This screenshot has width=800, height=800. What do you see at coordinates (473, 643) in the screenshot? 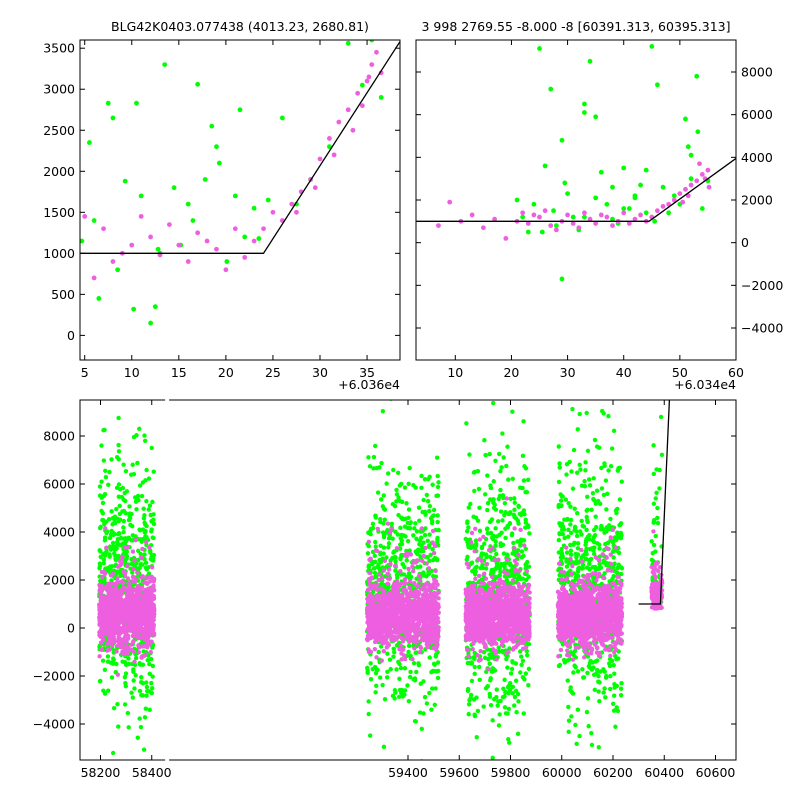
I see `season-3-magenta-point` at bounding box center [473, 643].